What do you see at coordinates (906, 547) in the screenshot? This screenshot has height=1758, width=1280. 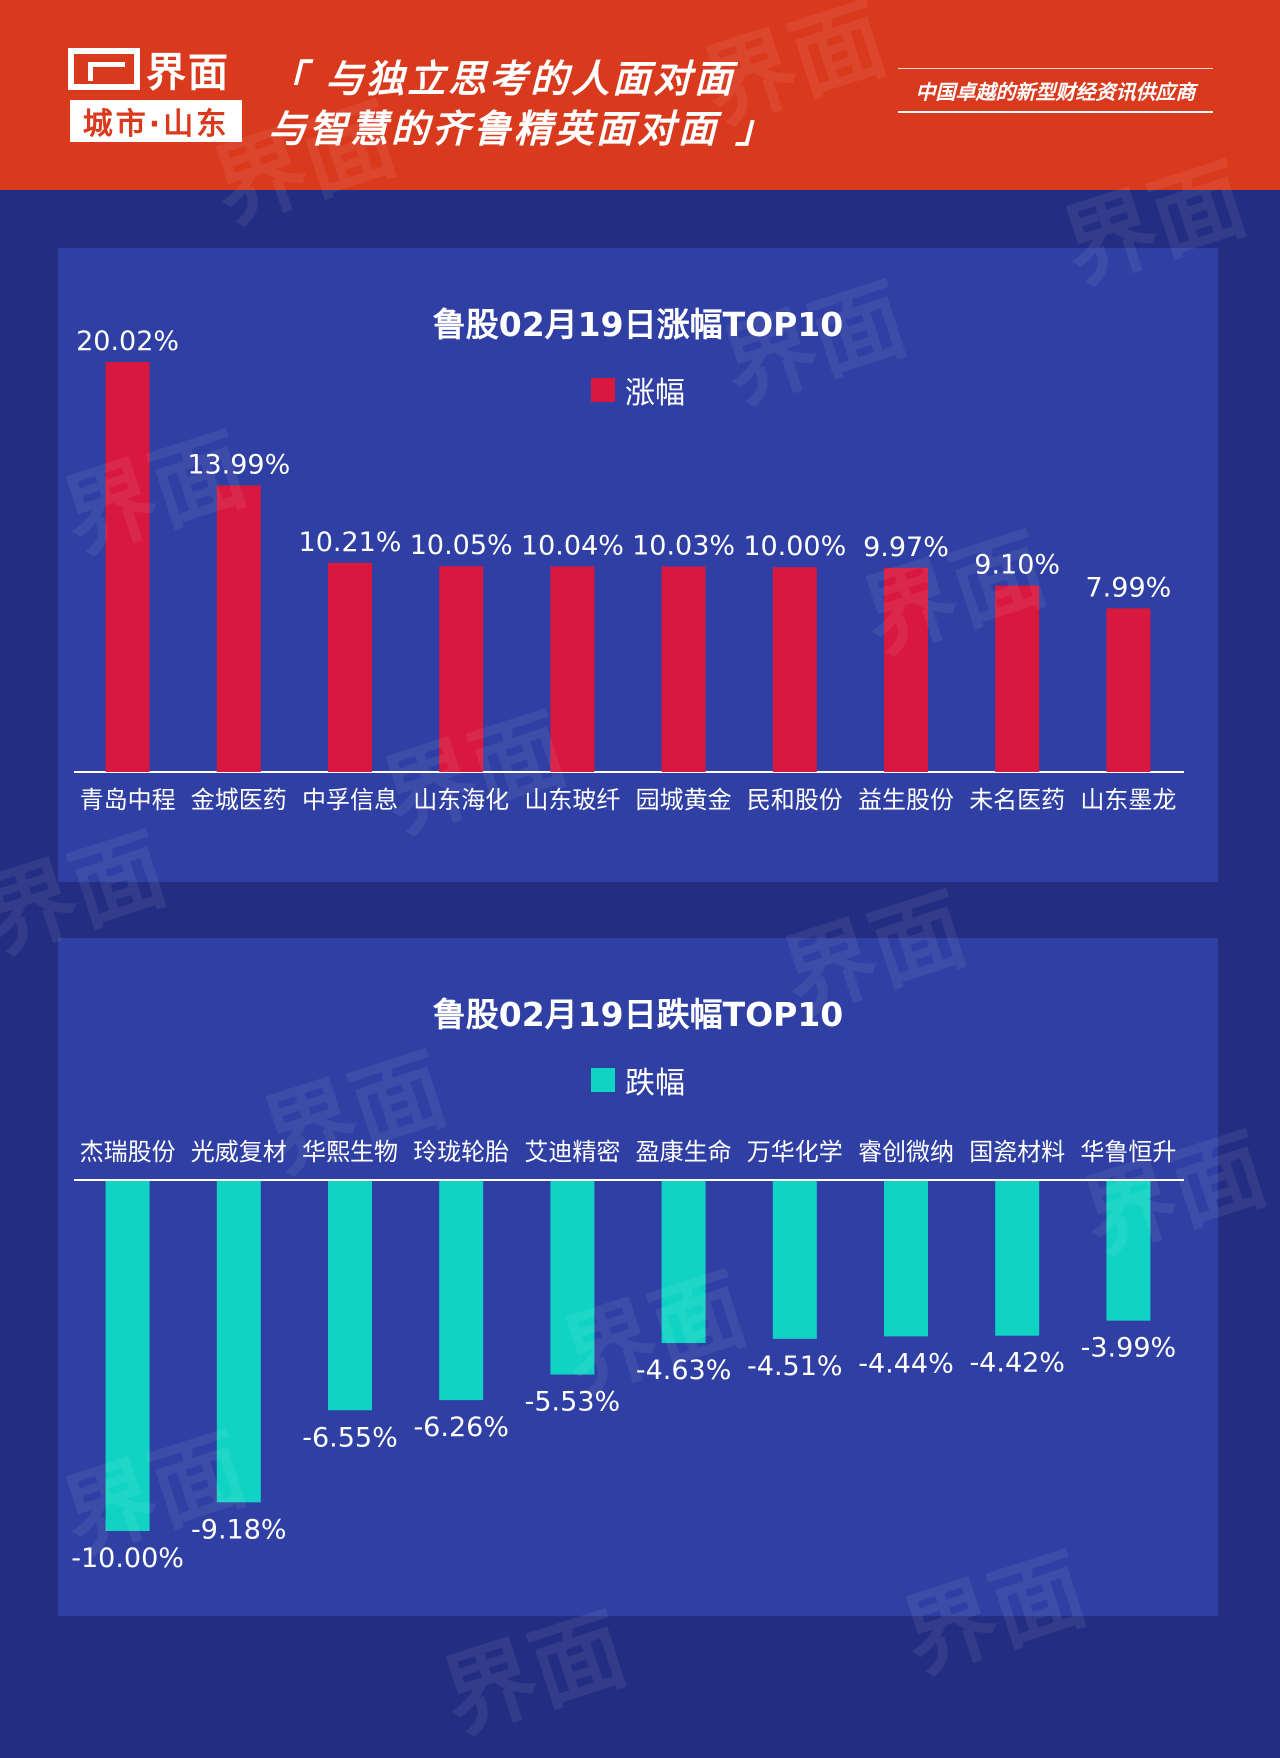 I see `data-label: 9.97%` at bounding box center [906, 547].